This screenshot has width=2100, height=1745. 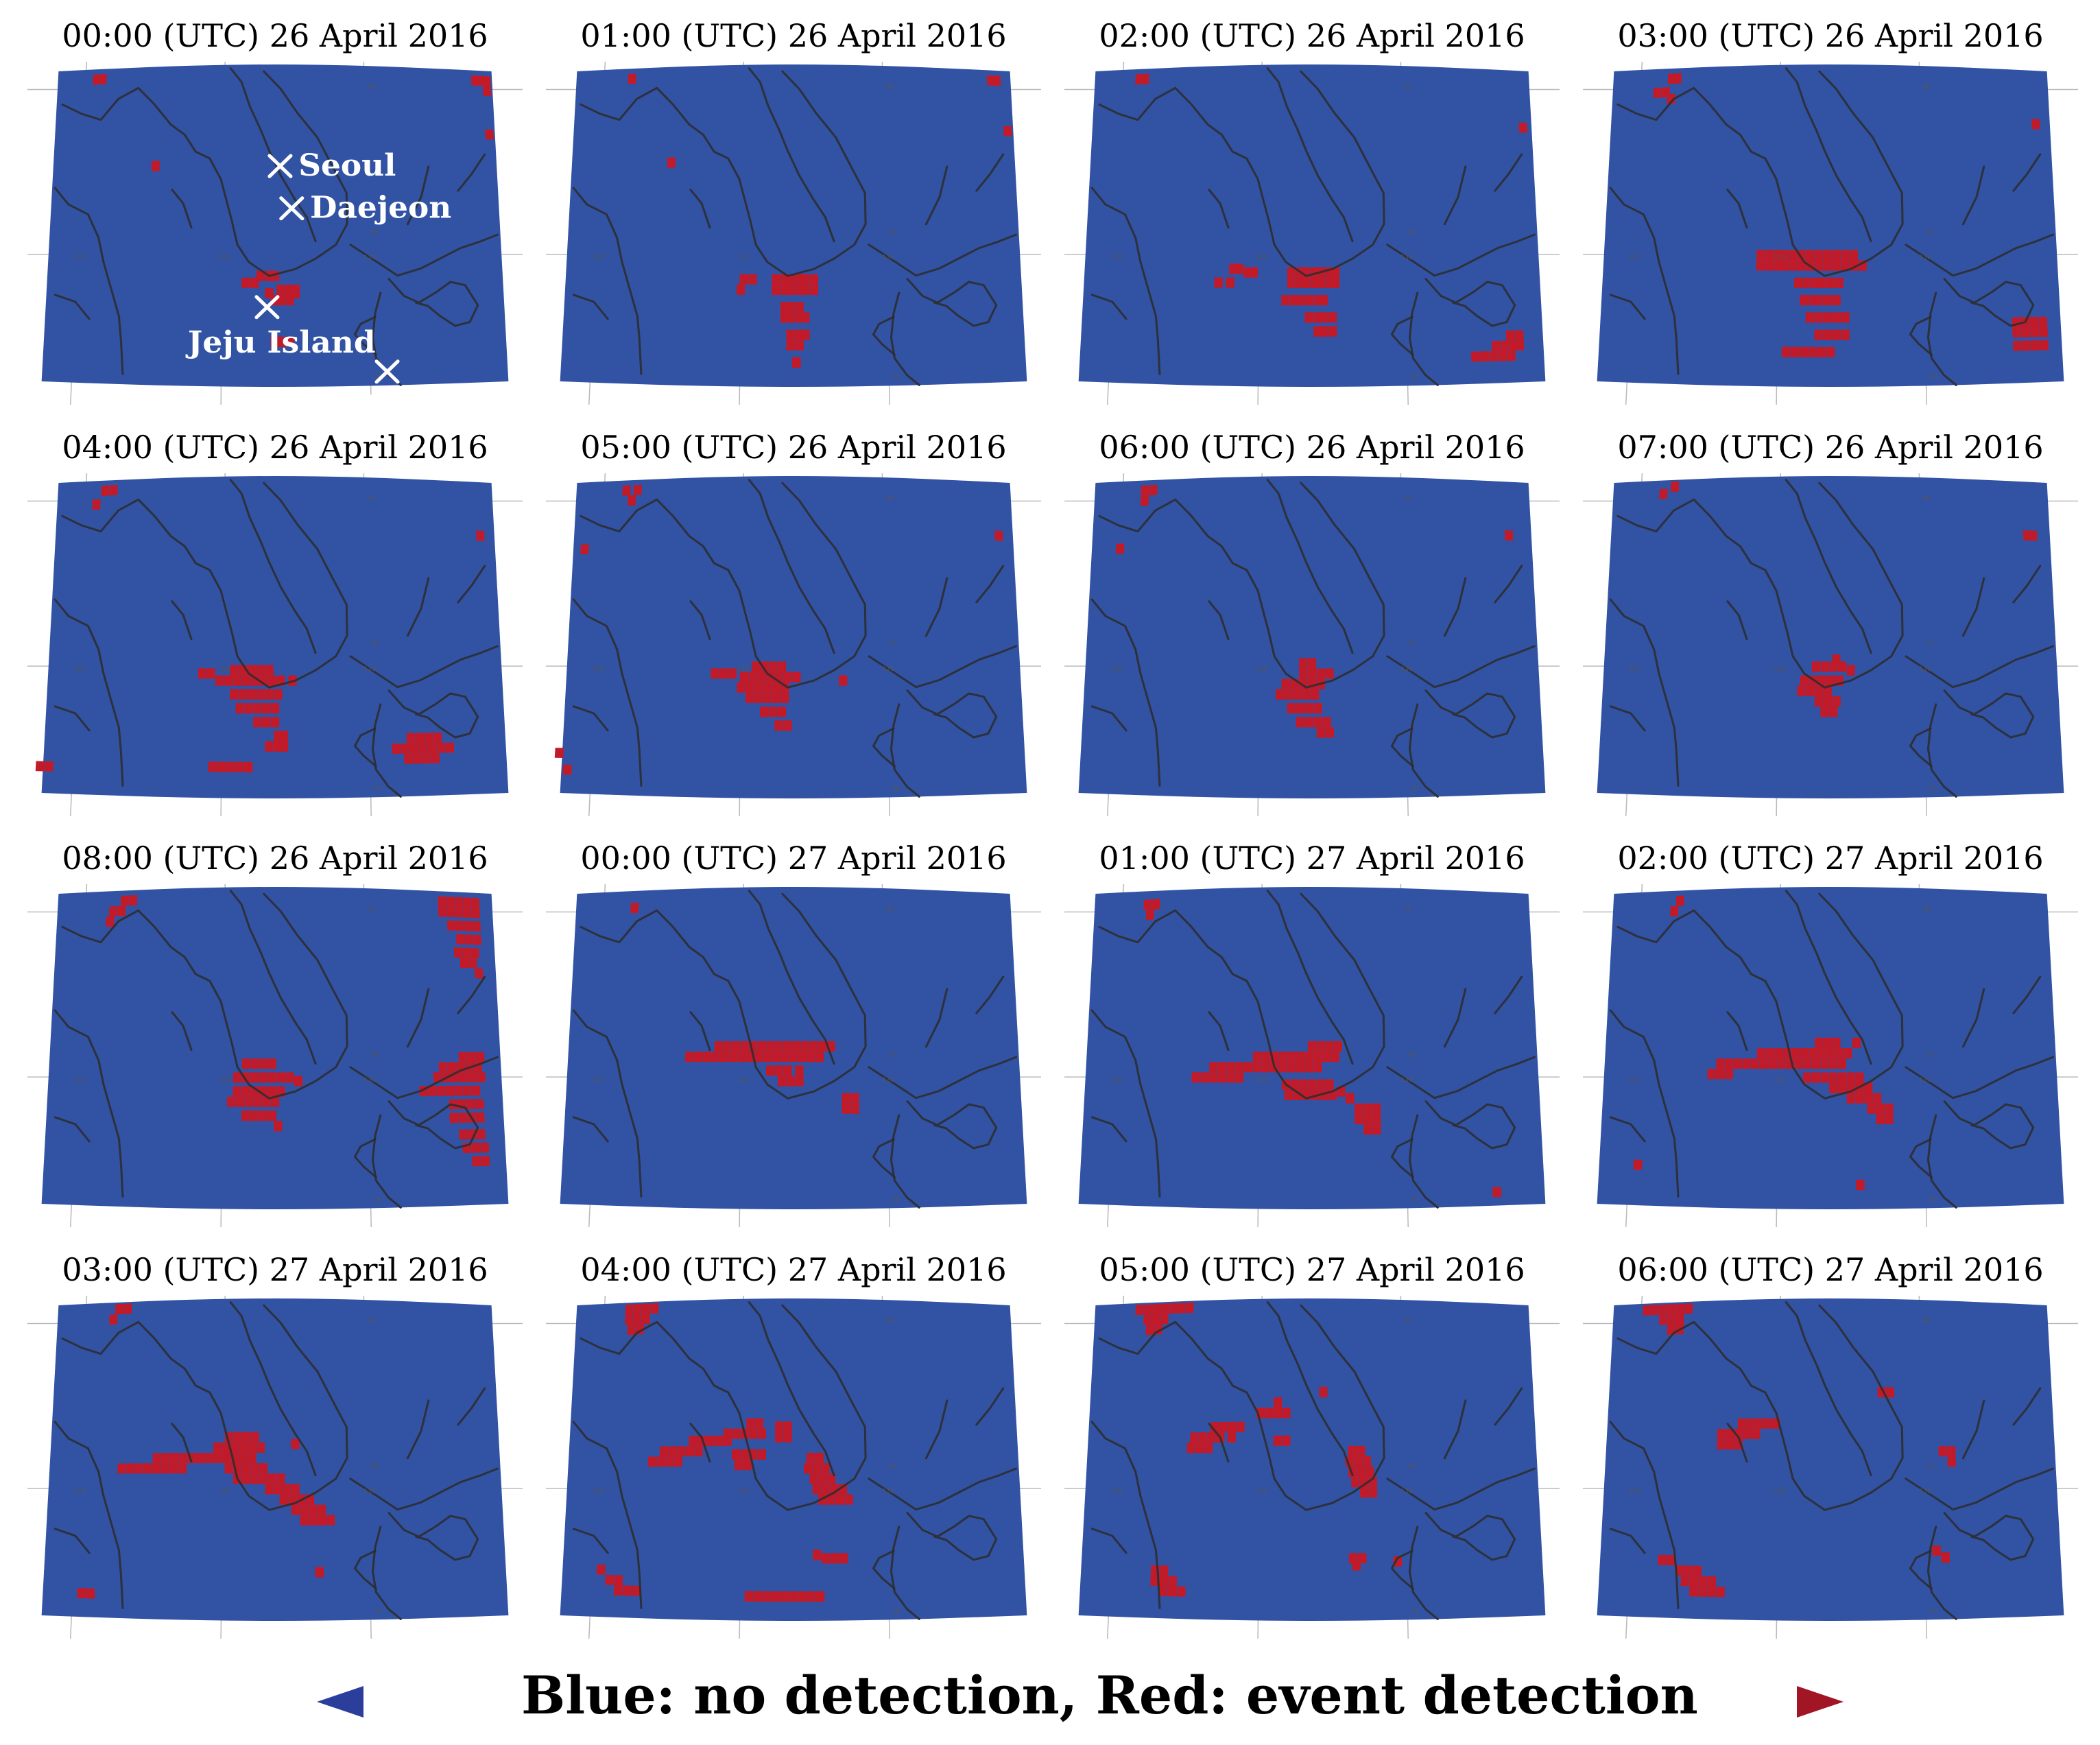 I want to click on no-detection-area, so click(x=1831, y=636).